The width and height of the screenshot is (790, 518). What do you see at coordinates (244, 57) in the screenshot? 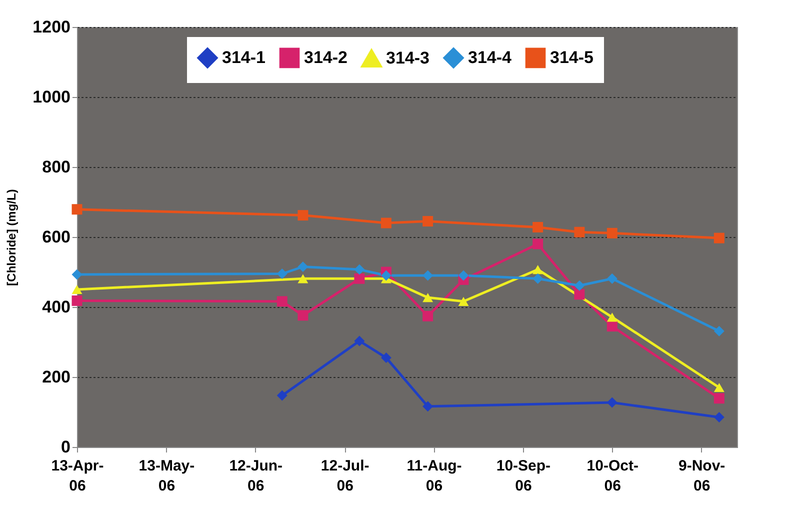
I see `legend-label: 314-1` at bounding box center [244, 57].